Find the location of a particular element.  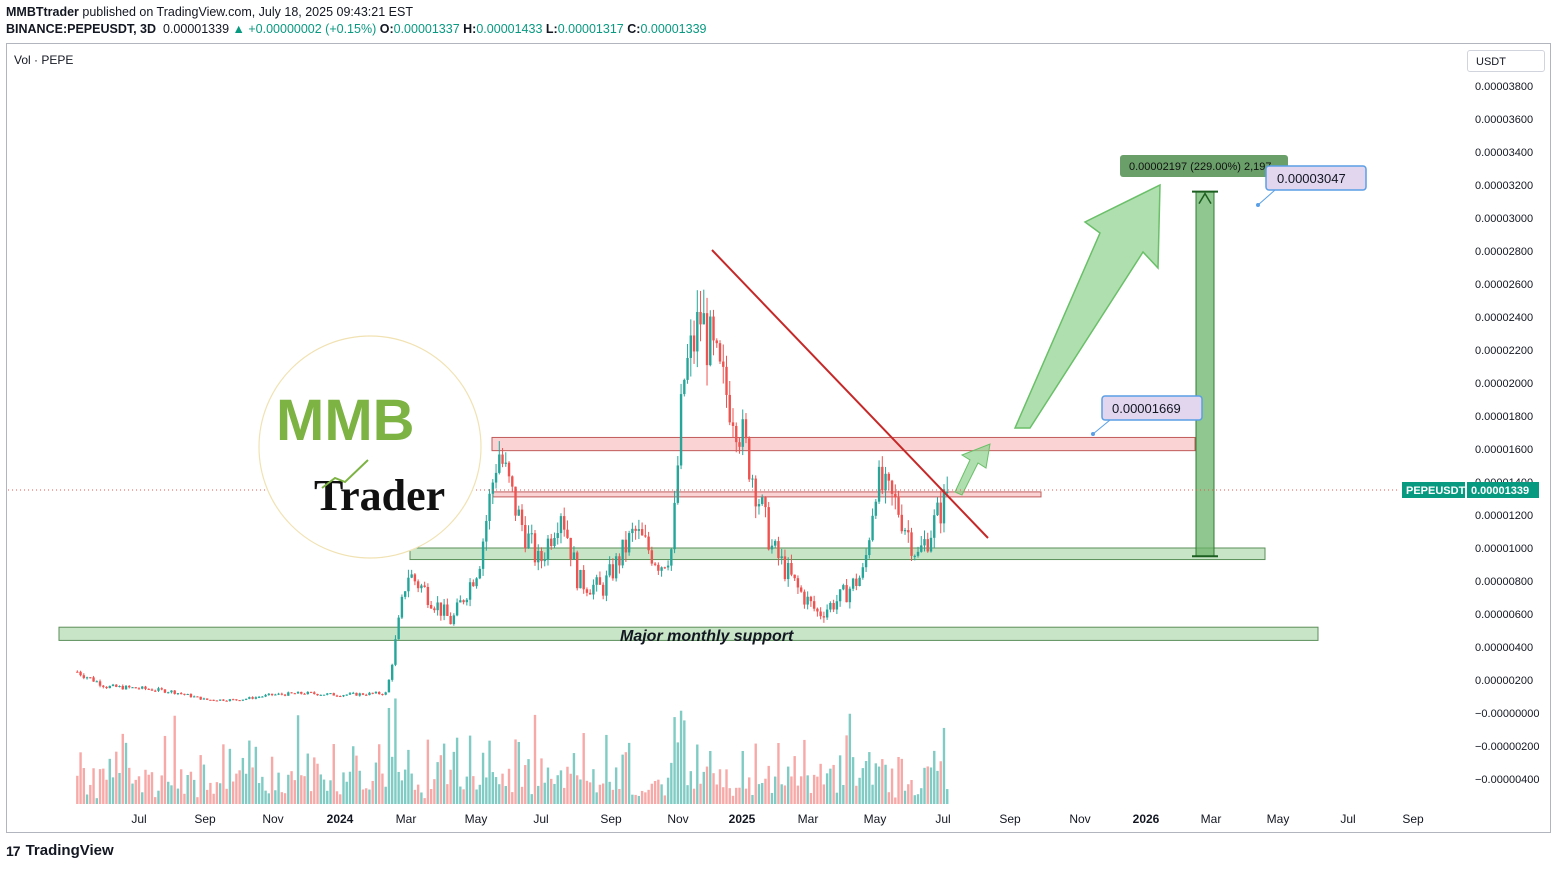

support-zone-text: Major monthly support is located at coordinates (707, 636).